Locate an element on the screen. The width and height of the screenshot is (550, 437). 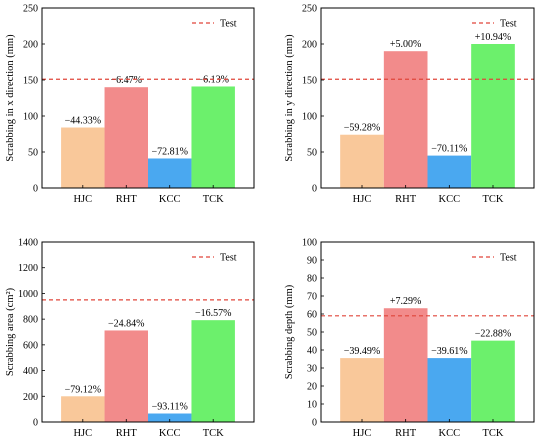
bar-label-tck: −22.88% is located at coordinates (493, 334).